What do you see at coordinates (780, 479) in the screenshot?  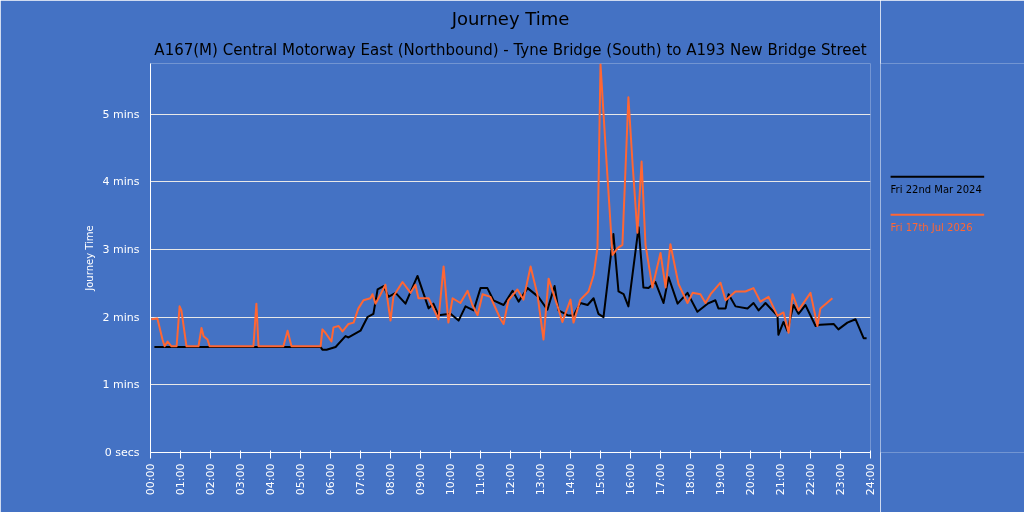 I see `x-tick-label: 21:00` at bounding box center [780, 479].